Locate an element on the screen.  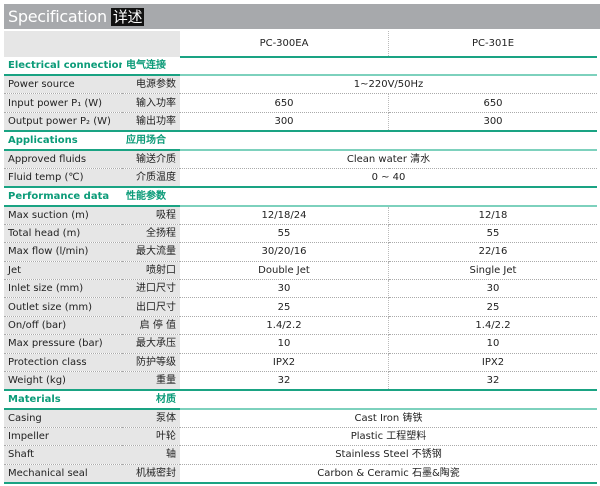
row-value-b: 12/18 is located at coordinates (492, 215).